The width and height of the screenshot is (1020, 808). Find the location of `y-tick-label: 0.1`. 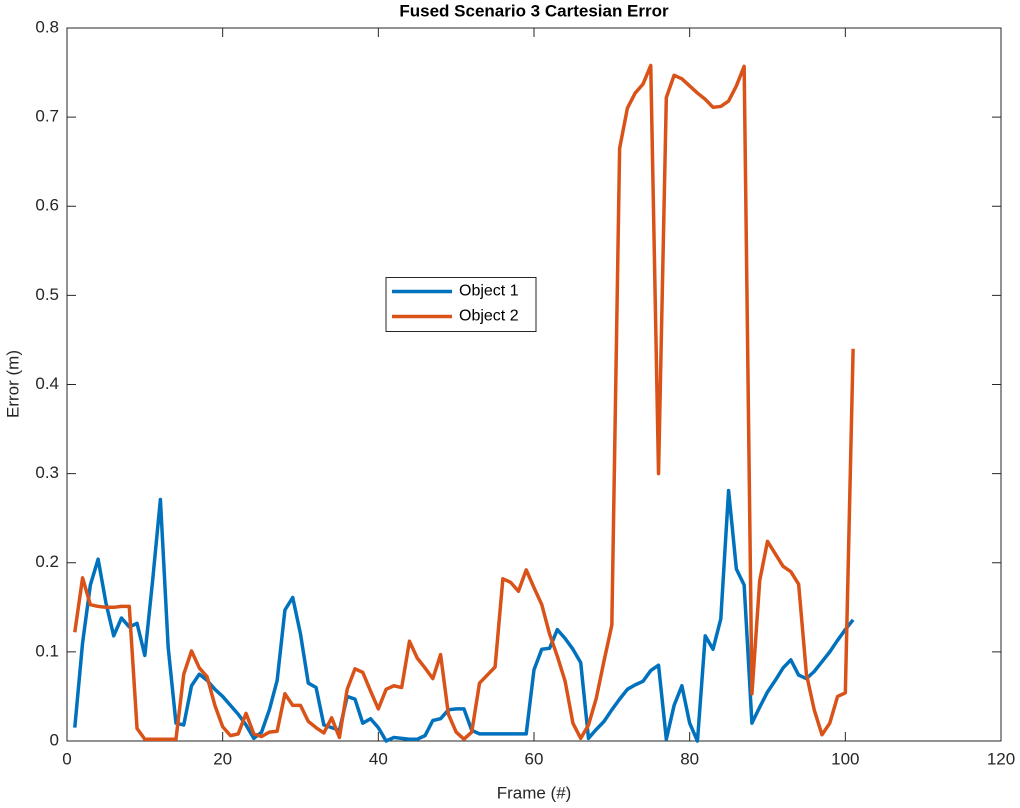

y-tick-label: 0.1 is located at coordinates (47, 650).